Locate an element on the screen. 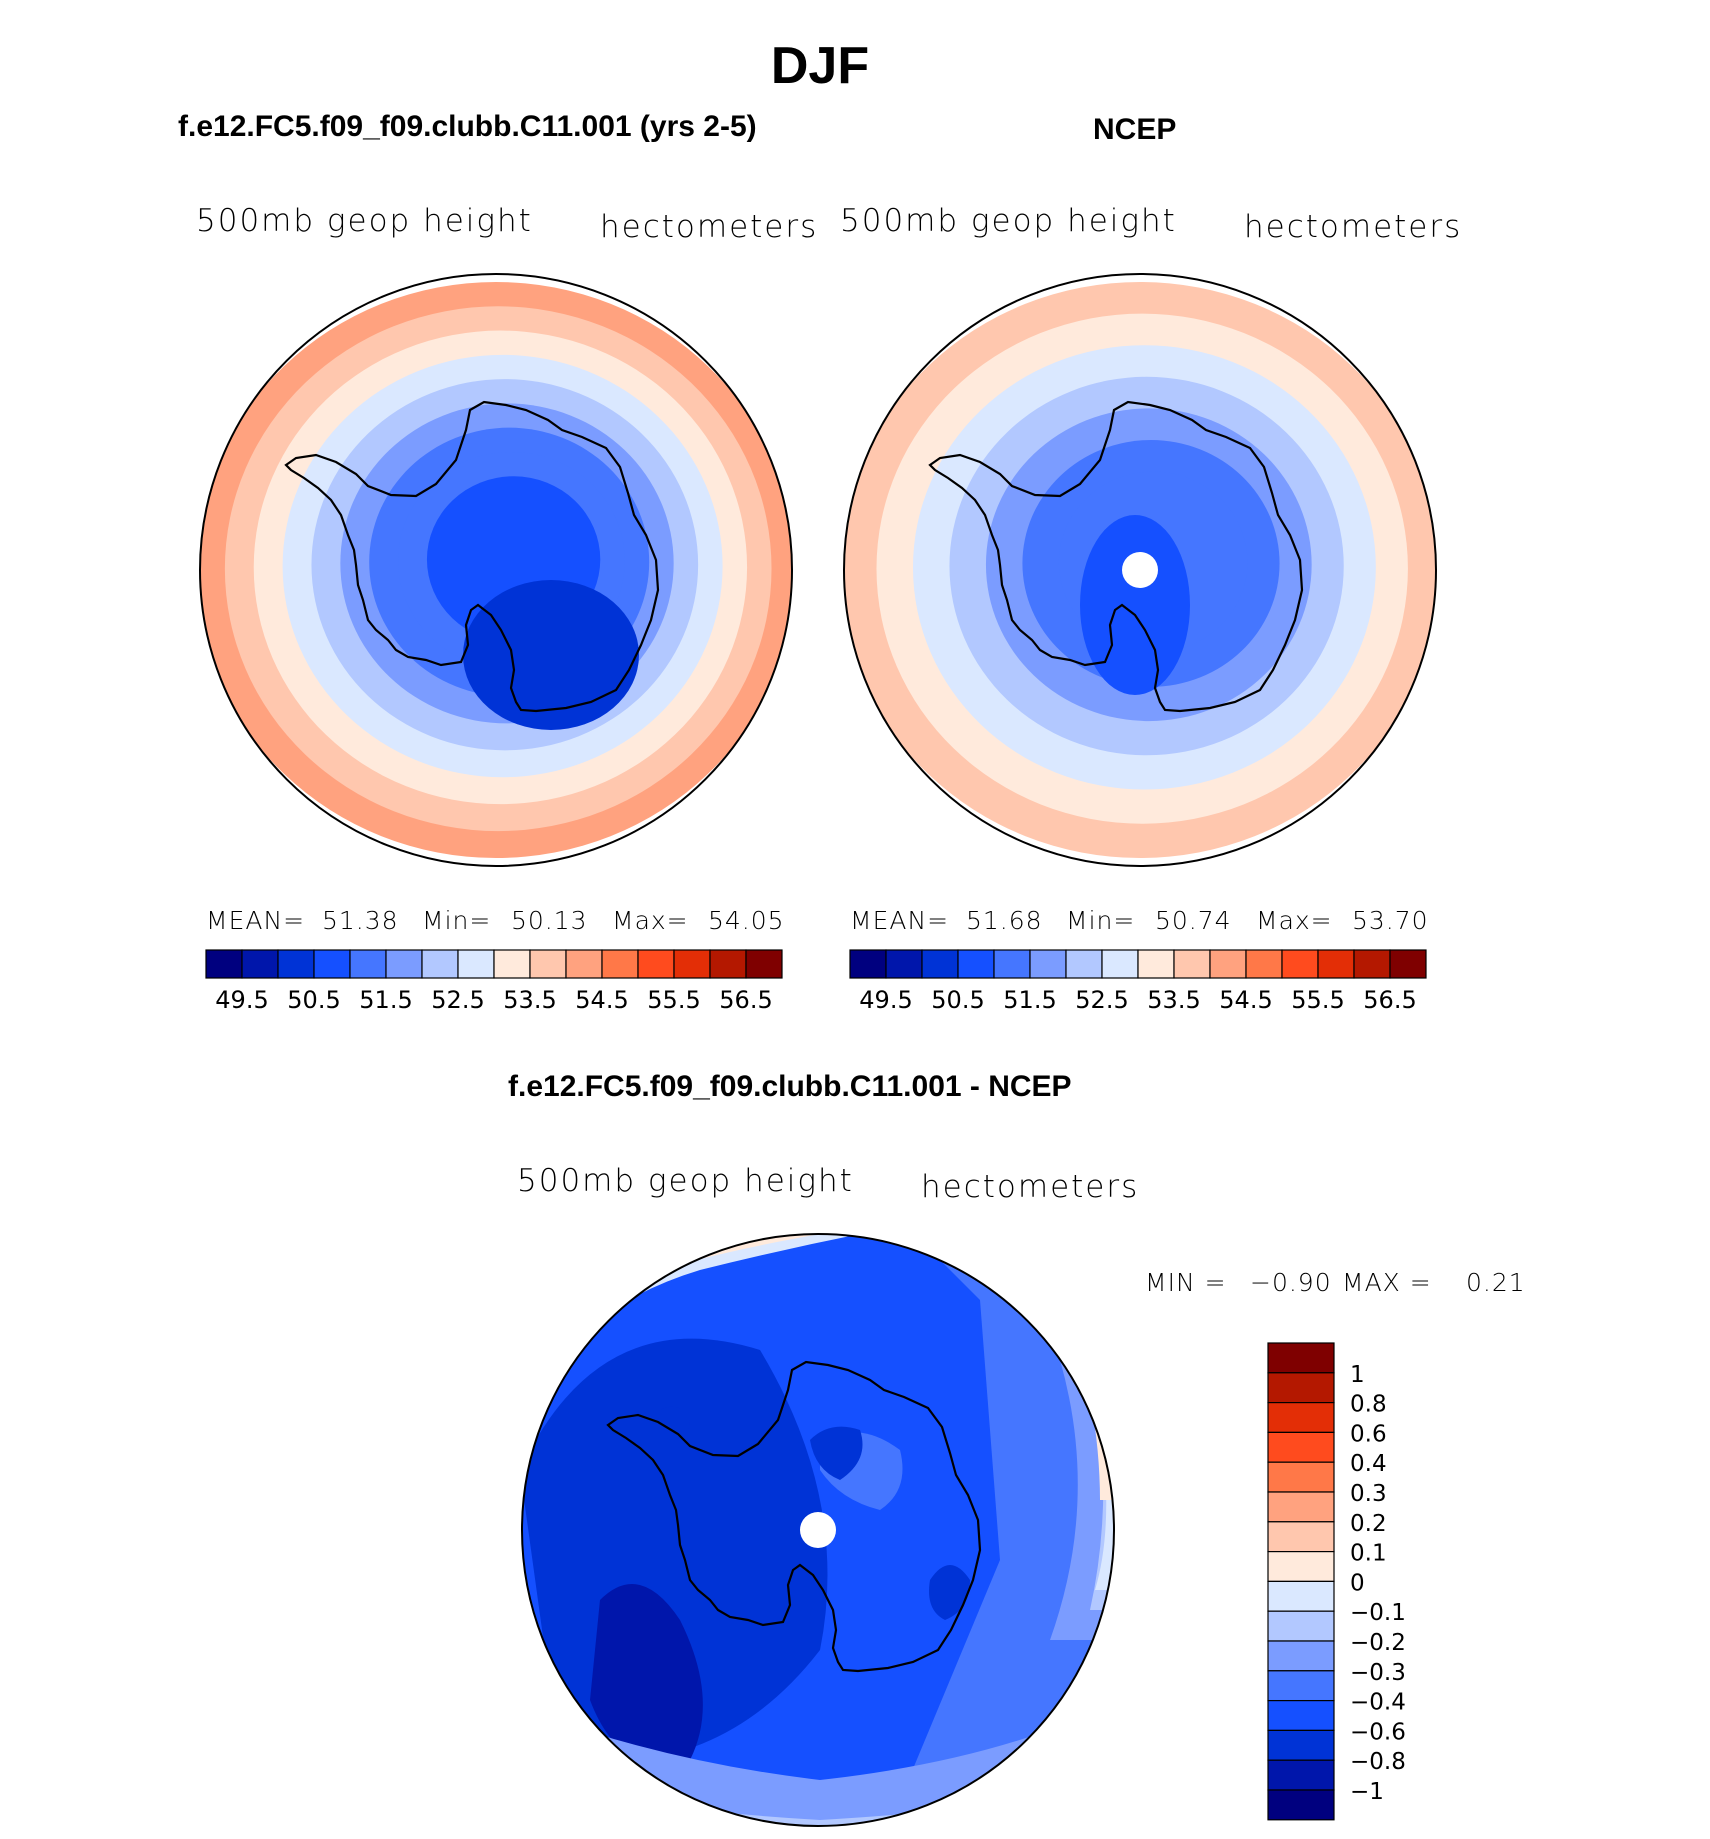 Image resolution: width=1710 pixels, height=1839 pixels. panel-3-colorbar-label: −0.1 is located at coordinates (1378, 1613).